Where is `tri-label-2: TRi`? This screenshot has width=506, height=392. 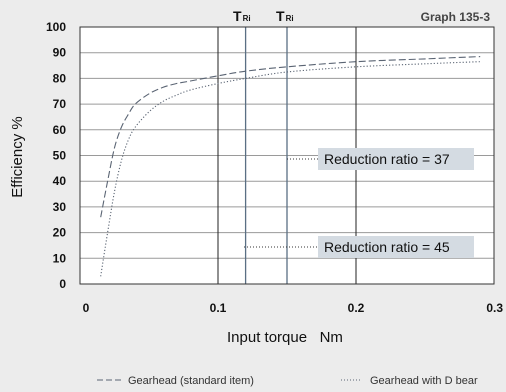
tri-label-2: TRi is located at coordinates (285, 16).